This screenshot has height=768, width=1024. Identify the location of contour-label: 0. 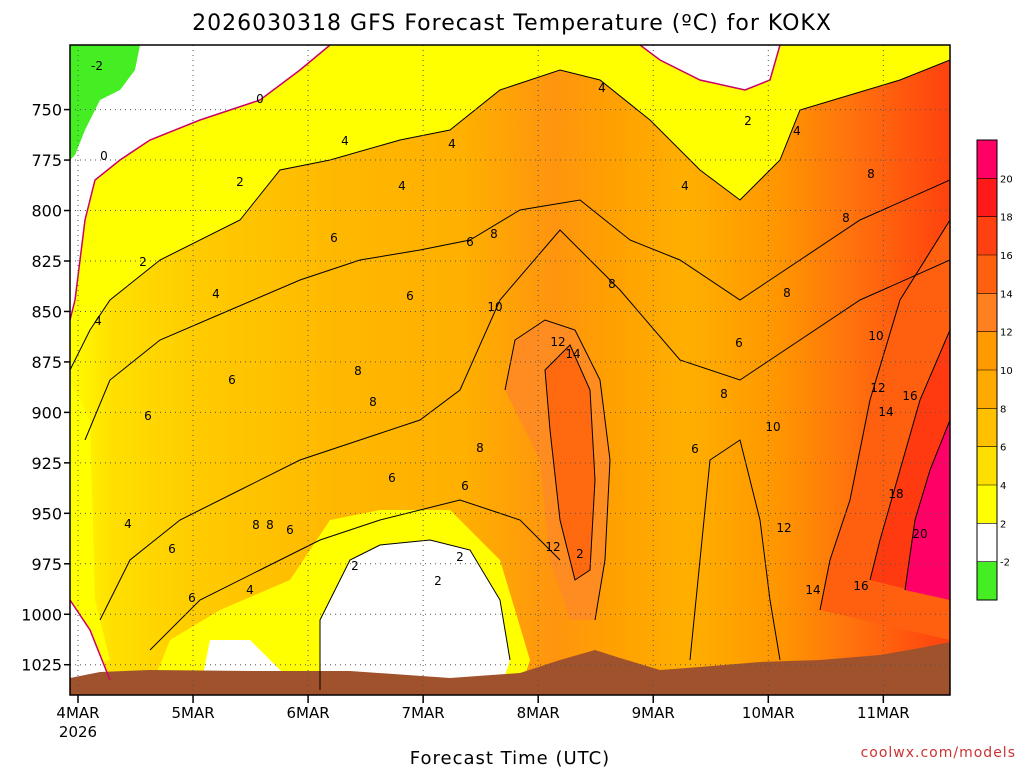
(104, 156).